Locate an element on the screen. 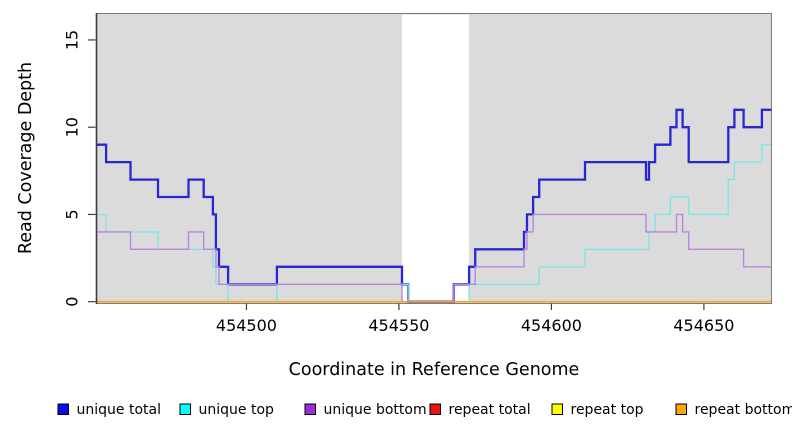  y-tick-label: 10 is located at coordinates (72, 127).